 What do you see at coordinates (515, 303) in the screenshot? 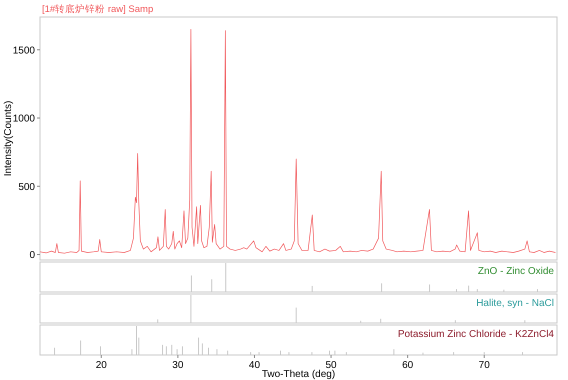
I see `chart-title: Halite, syn - NaCl` at bounding box center [515, 303].